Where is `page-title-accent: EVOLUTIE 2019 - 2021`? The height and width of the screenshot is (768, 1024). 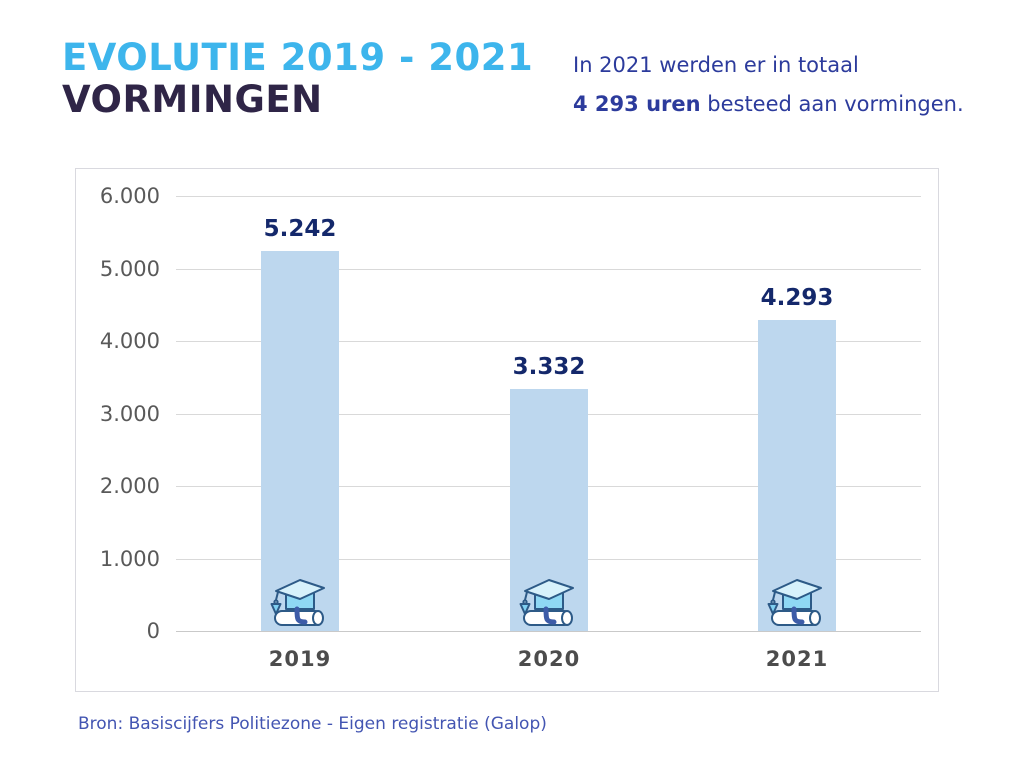 page-title-accent: EVOLUTIE 2019 - 2021 is located at coordinates (298, 57).